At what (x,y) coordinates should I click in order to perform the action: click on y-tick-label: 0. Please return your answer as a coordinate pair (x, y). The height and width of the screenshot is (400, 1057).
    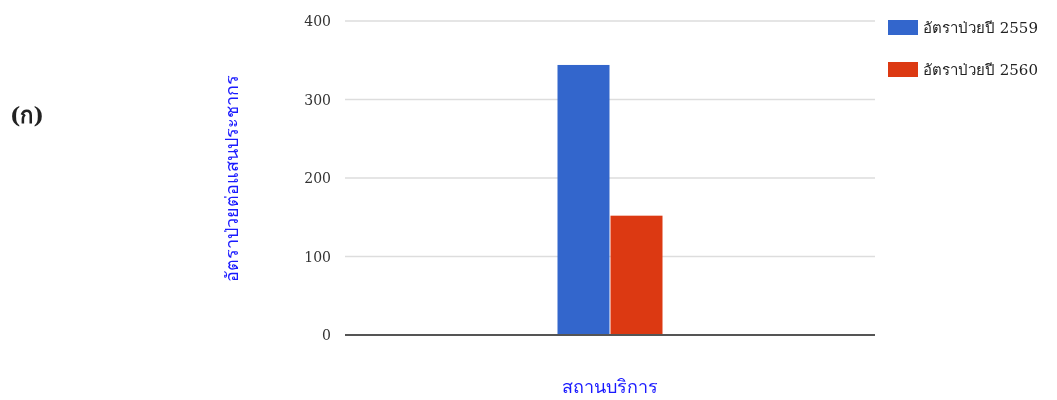
    Looking at the image, I should click on (326, 335).